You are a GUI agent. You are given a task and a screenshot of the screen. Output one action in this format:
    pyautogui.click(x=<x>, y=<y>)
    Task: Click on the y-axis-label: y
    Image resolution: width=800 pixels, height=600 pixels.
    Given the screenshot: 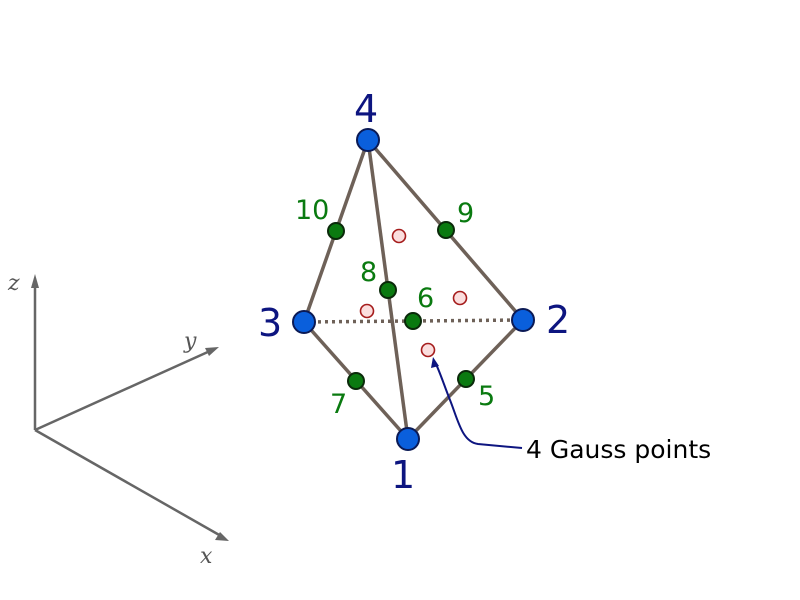 What is the action you would take?
    pyautogui.click(x=190, y=341)
    